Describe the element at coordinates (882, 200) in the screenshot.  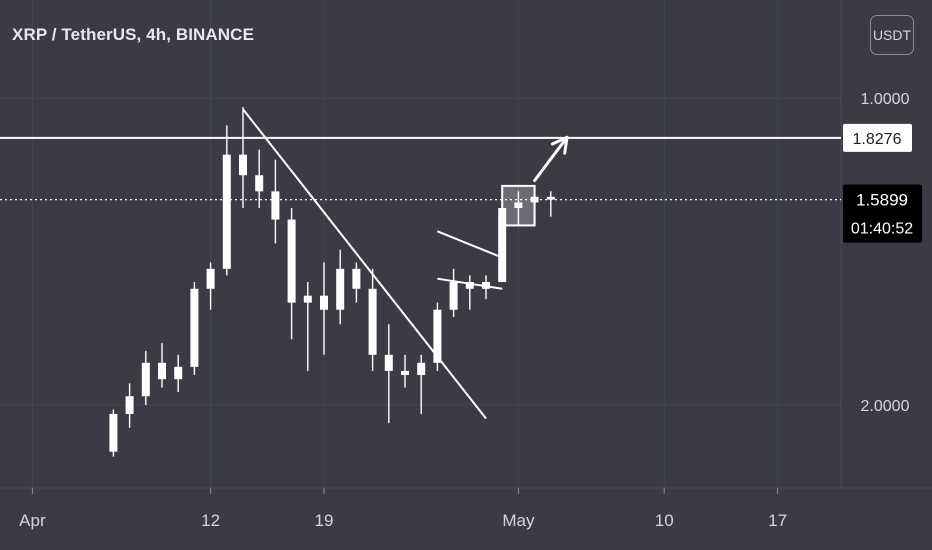
I see `last-price-label: 1.5899` at that location.